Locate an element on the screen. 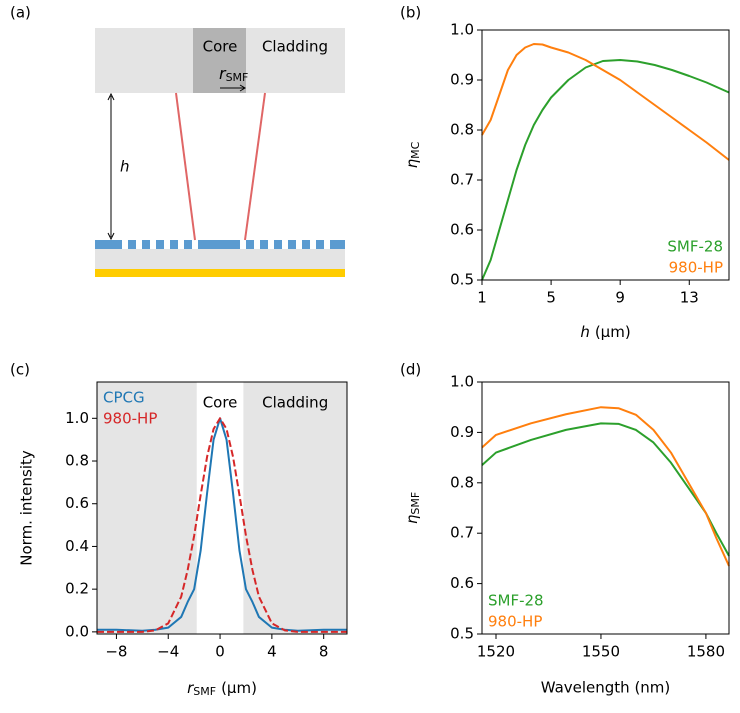 This screenshot has width=740, height=713. y-tick-label: 0.2 is located at coordinates (77, 589).